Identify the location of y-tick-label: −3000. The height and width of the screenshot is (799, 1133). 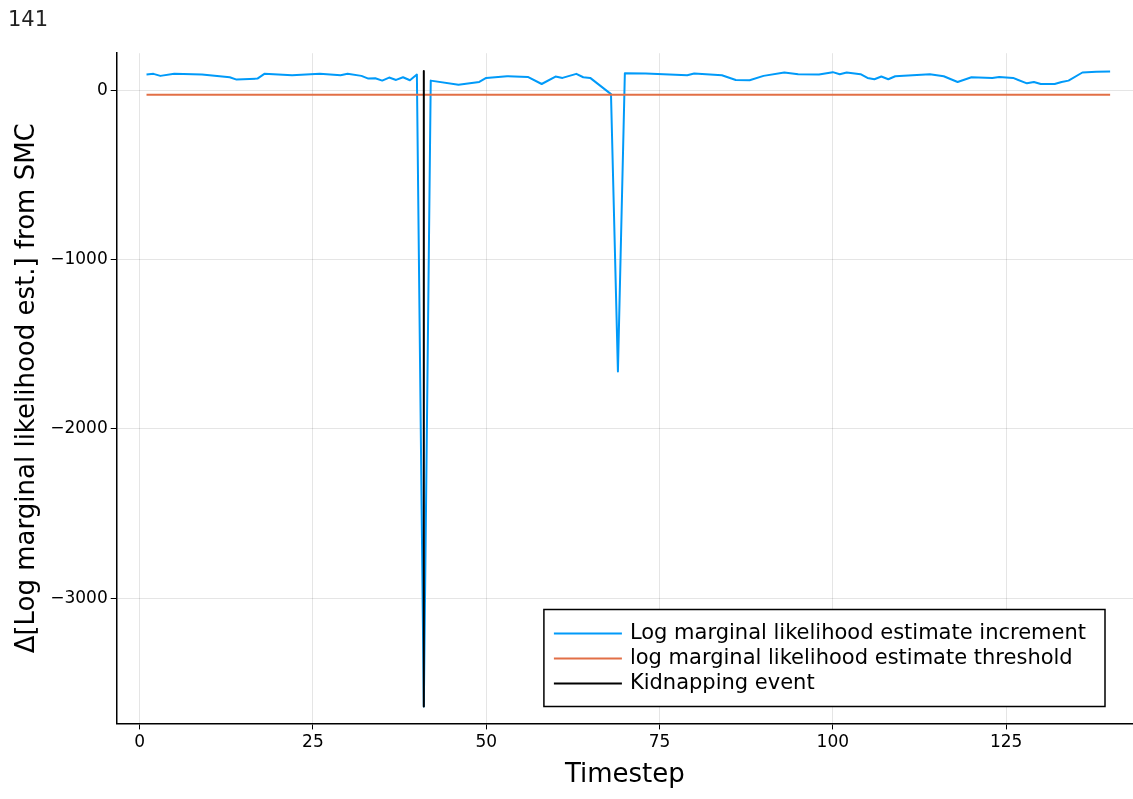
(79, 596).